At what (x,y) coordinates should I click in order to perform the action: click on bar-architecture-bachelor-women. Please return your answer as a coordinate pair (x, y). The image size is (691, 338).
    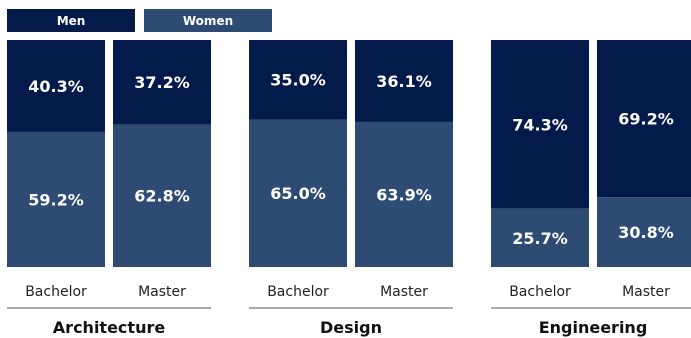
    Looking at the image, I should click on (56, 199).